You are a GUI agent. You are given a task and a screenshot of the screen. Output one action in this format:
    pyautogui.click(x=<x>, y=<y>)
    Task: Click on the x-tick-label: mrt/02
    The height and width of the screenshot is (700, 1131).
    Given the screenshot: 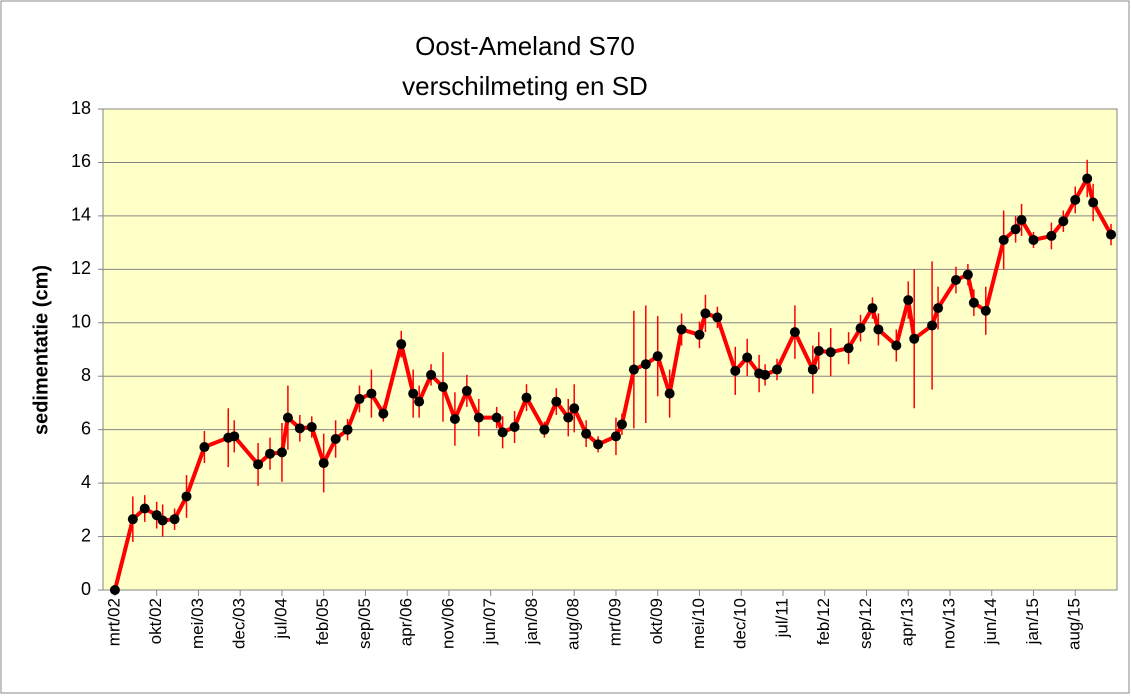 What is the action you would take?
    pyautogui.click(x=113, y=622)
    